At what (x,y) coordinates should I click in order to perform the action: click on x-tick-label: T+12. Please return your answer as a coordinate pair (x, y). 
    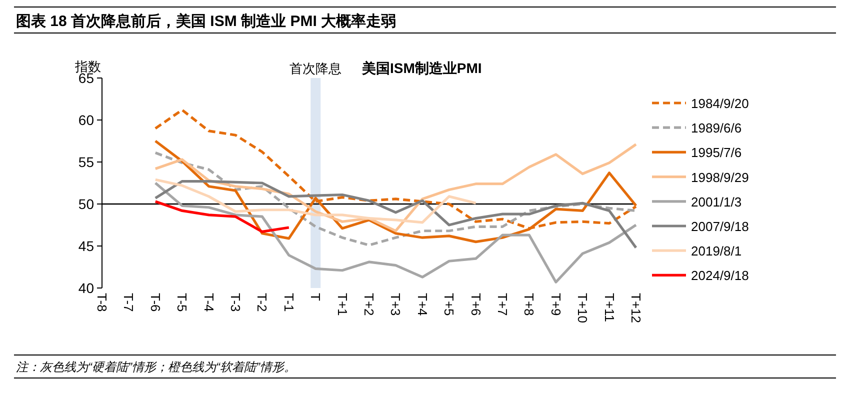
    Looking at the image, I should click on (636, 308).